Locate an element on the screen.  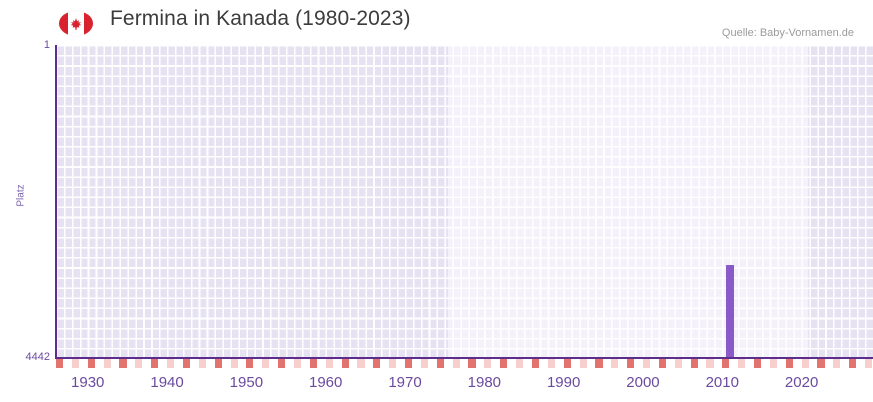
x-axis-tick-strip is located at coordinates (464, 363).